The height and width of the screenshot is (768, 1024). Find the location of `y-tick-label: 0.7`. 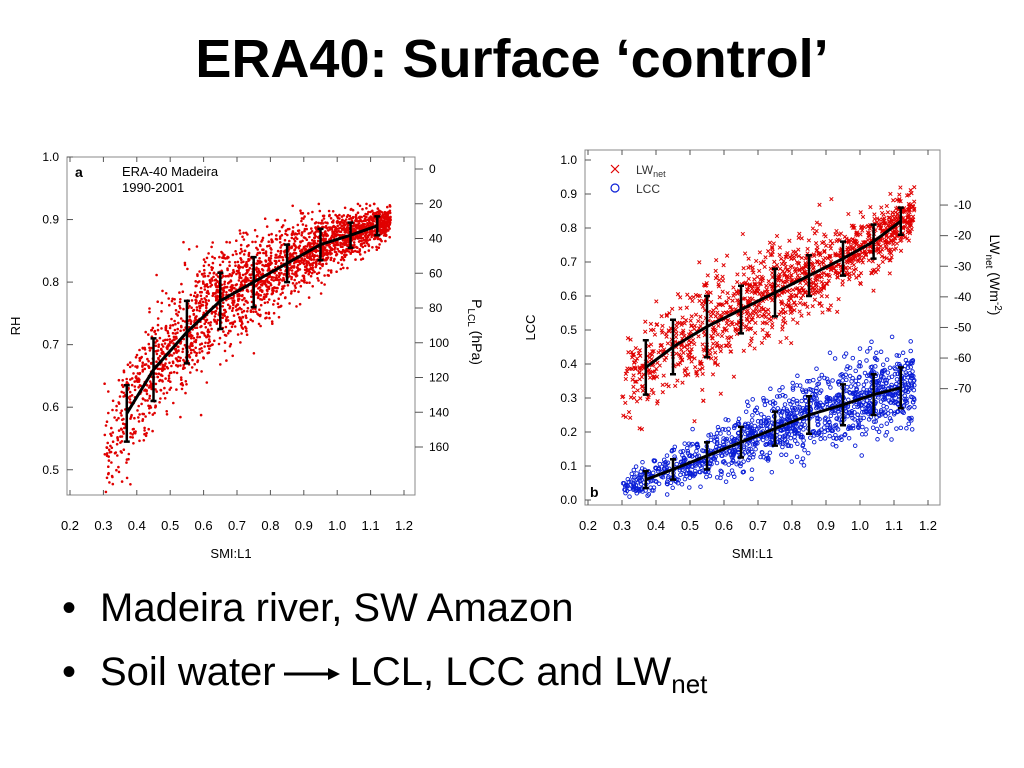

y-tick-label: 0.7 is located at coordinates (50, 345).